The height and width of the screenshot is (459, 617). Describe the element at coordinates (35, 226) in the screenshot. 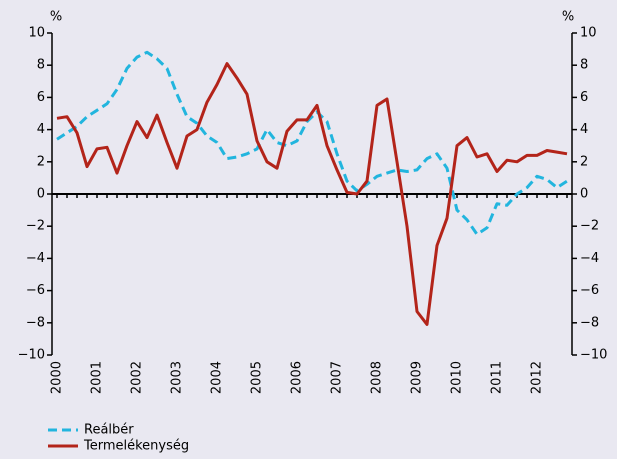

I see `y-tick-label: −2` at that location.